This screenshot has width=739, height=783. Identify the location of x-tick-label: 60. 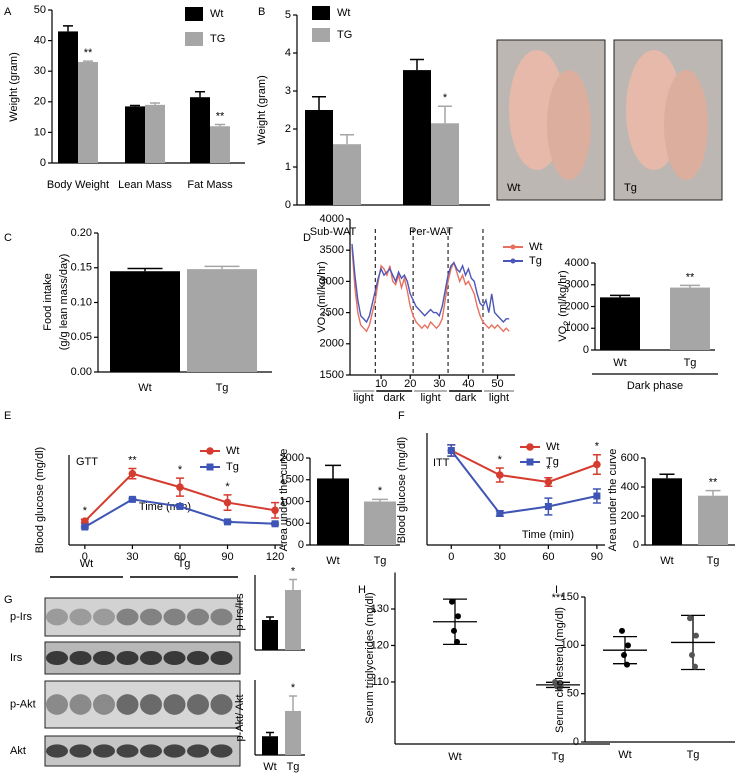
(548, 557).